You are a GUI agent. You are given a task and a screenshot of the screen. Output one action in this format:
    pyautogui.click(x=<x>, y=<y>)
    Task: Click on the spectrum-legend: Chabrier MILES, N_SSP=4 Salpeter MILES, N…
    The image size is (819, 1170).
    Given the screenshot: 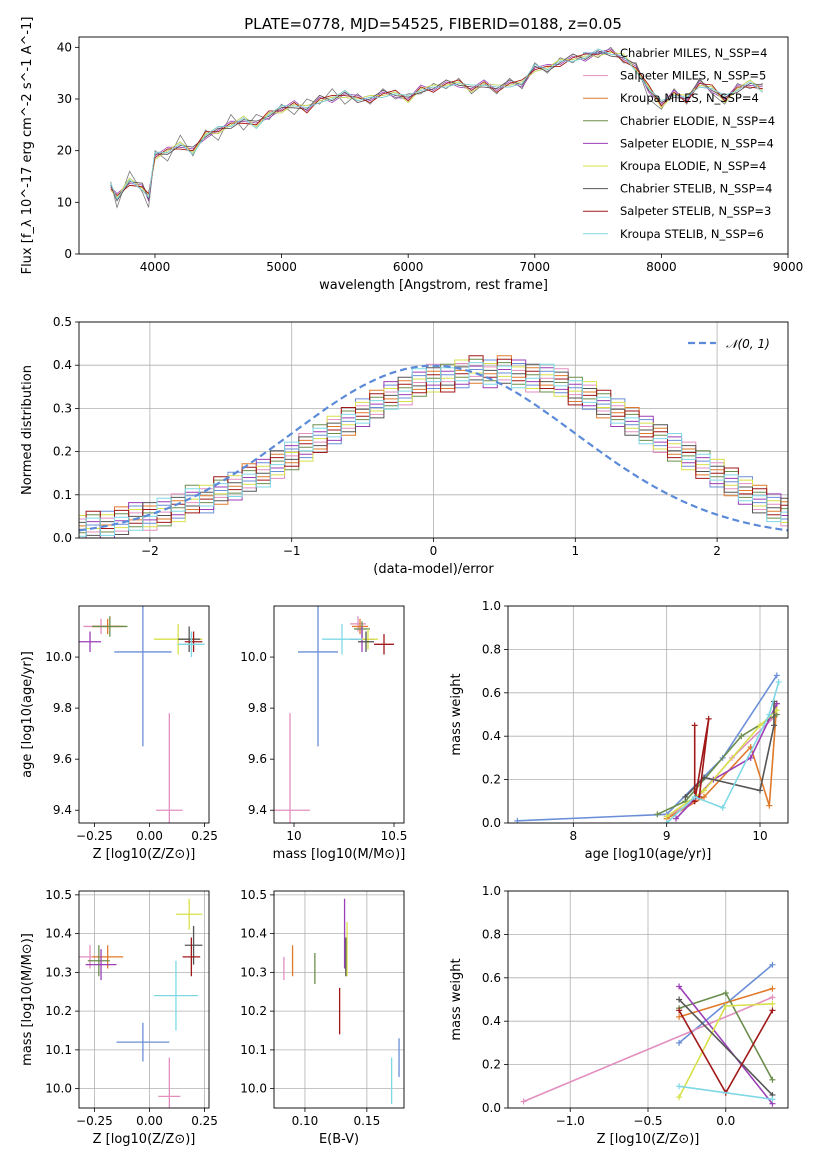 What is the action you would take?
    pyautogui.click(x=679, y=143)
    